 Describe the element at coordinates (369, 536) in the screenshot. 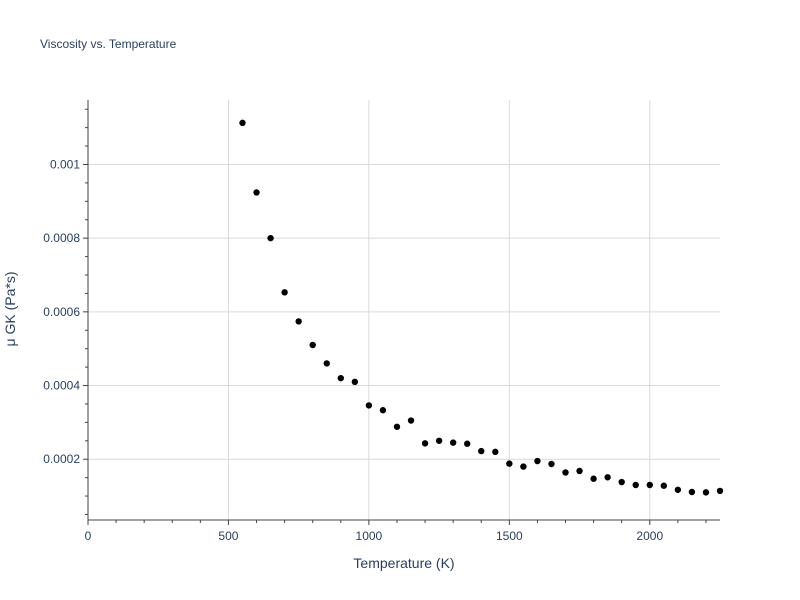

I see `x-tick-label: 1000` at that location.